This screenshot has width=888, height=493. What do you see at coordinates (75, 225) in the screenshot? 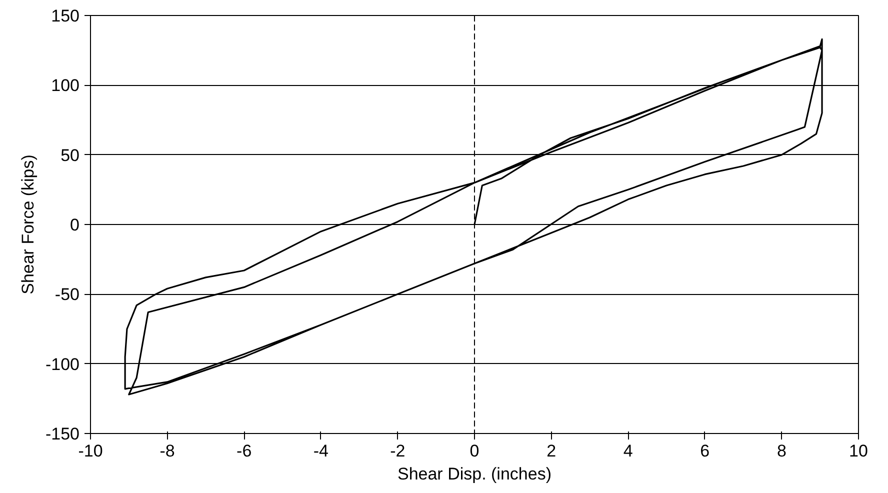
I see `y-tick-label: 0` at bounding box center [75, 225].